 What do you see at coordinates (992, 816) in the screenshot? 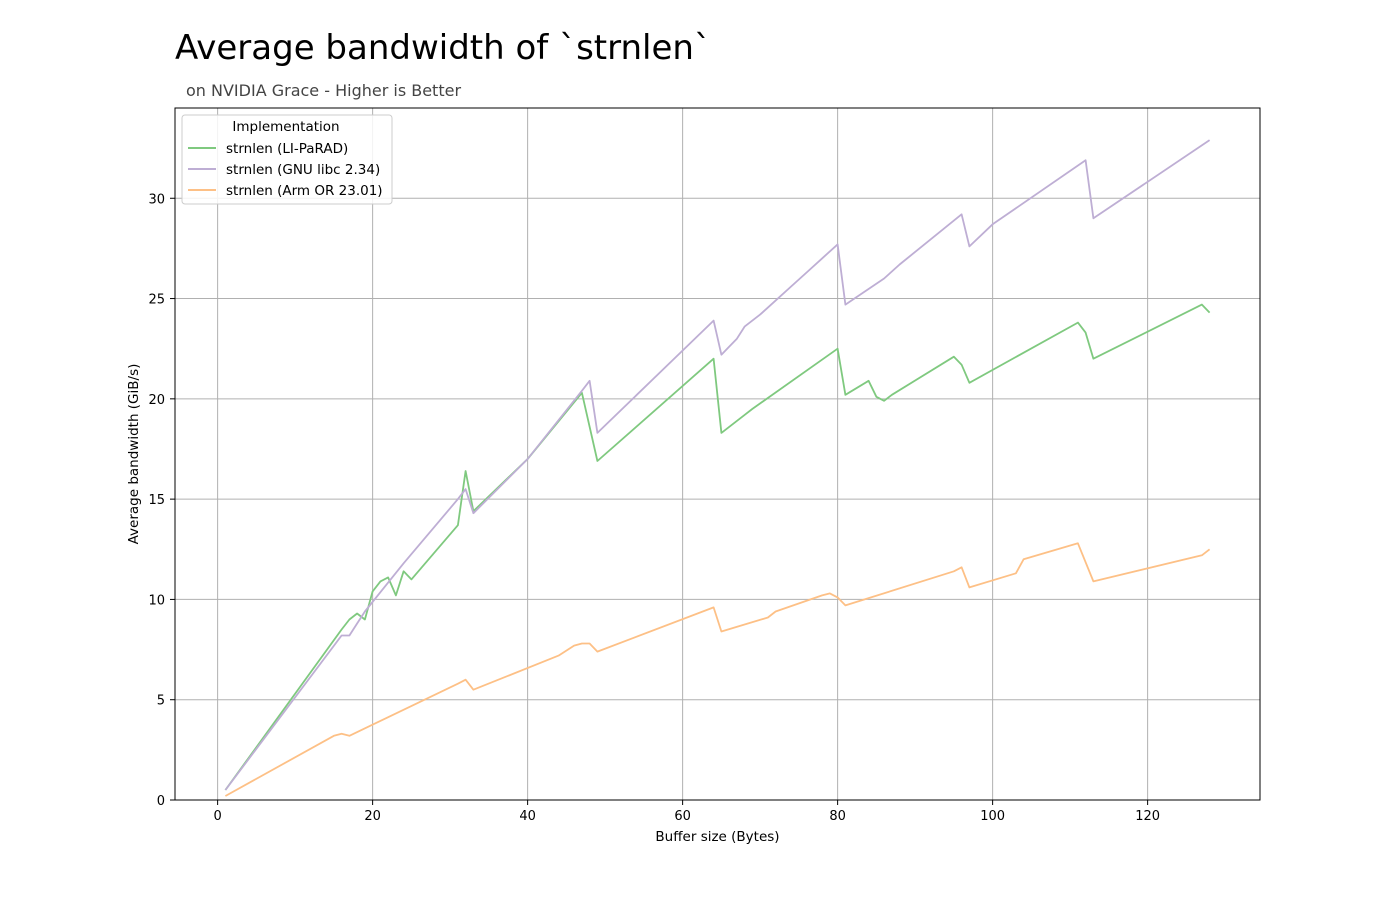
I see `x-tick-label: 100` at bounding box center [992, 816].